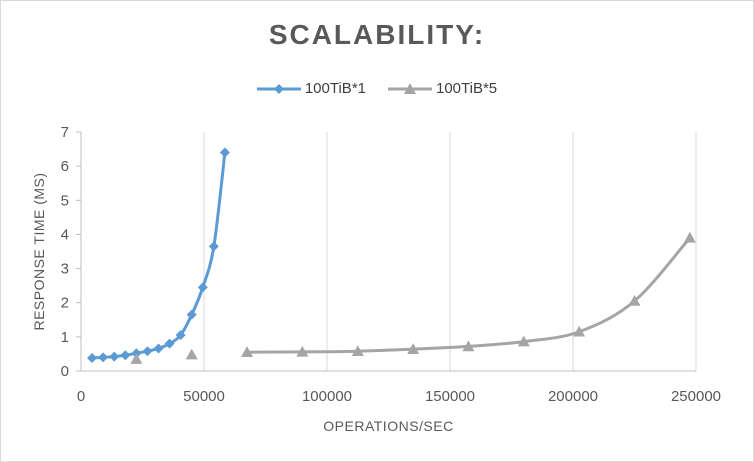 The image size is (754, 462). I want to click on x-tick-label-4: 200000, so click(573, 396).